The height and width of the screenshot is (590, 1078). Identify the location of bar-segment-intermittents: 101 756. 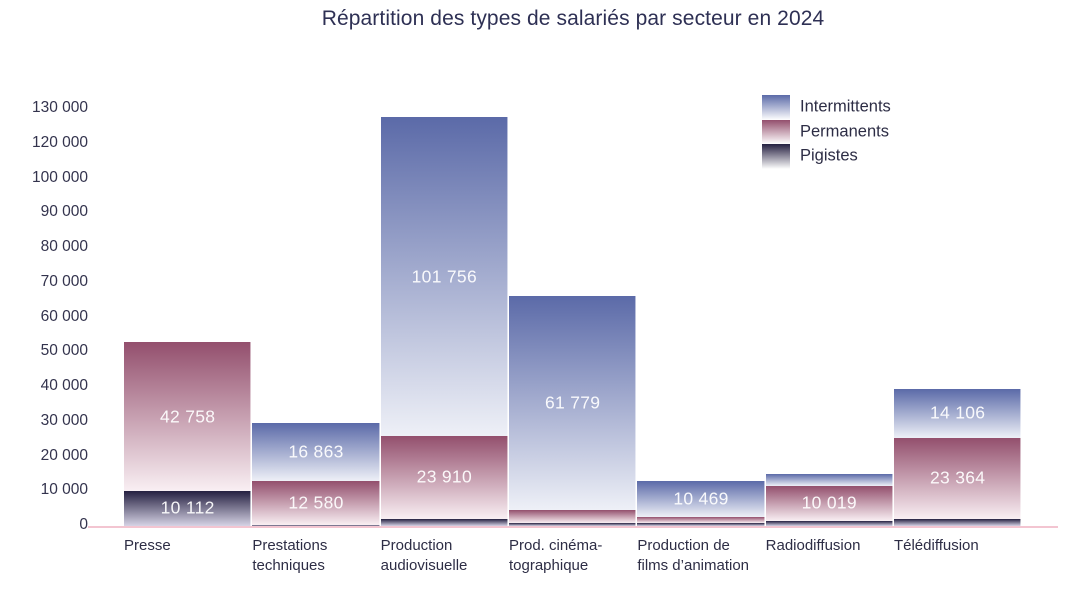
(444, 276).